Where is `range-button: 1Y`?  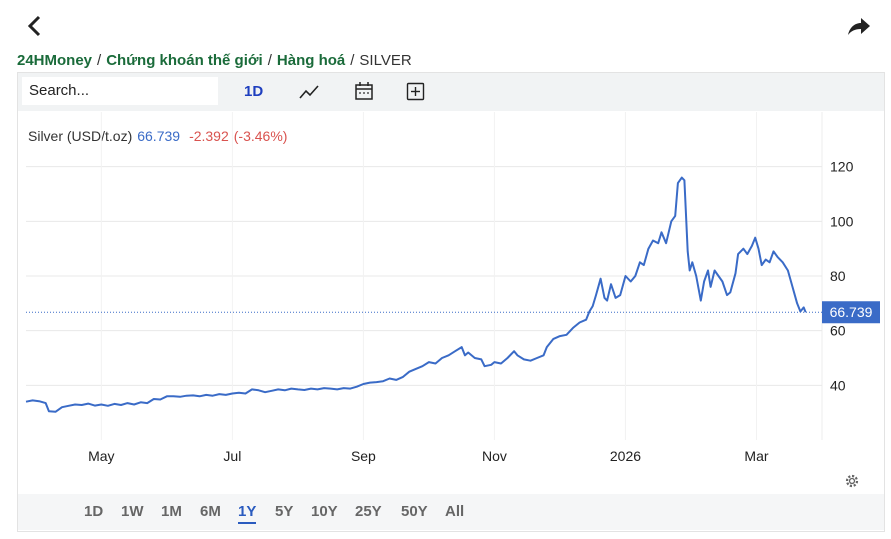 range-button: 1Y is located at coordinates (247, 513).